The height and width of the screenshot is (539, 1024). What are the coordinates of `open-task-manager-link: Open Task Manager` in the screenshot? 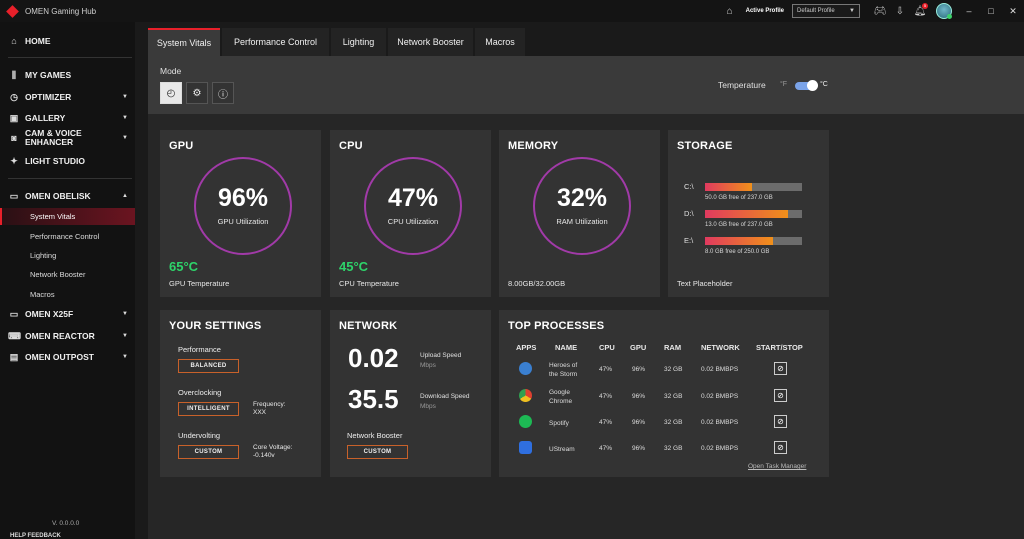 It's located at (777, 466).